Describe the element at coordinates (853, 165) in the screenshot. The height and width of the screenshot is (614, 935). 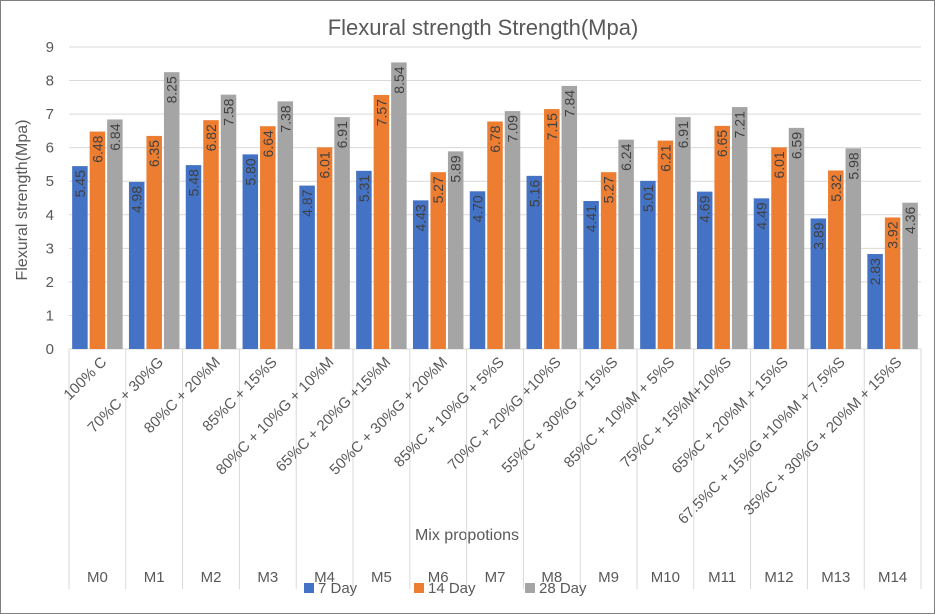
I see `data-label: 5.98` at that location.